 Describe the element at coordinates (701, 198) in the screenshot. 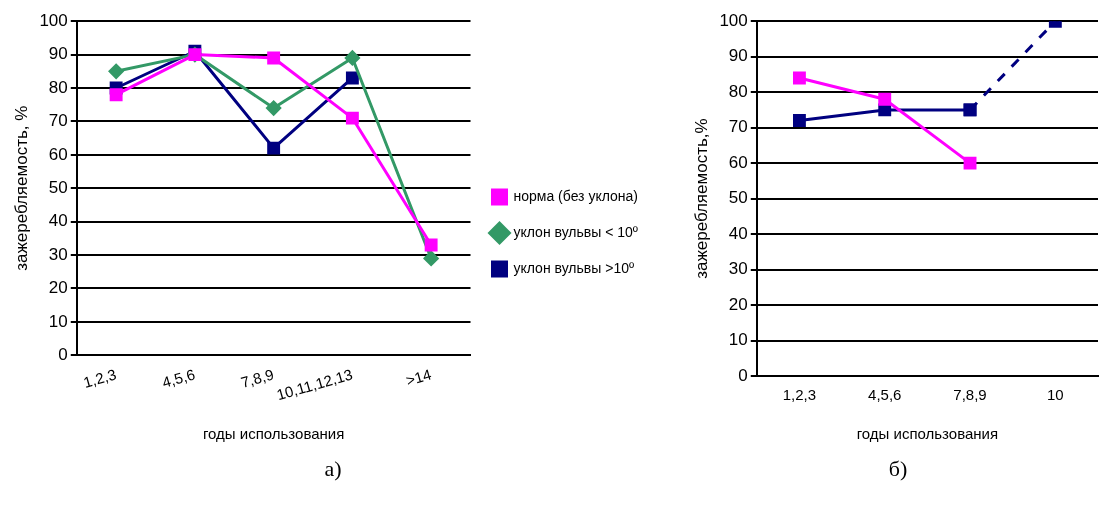

I see `y-axis-title: зажеребляемость,%` at that location.